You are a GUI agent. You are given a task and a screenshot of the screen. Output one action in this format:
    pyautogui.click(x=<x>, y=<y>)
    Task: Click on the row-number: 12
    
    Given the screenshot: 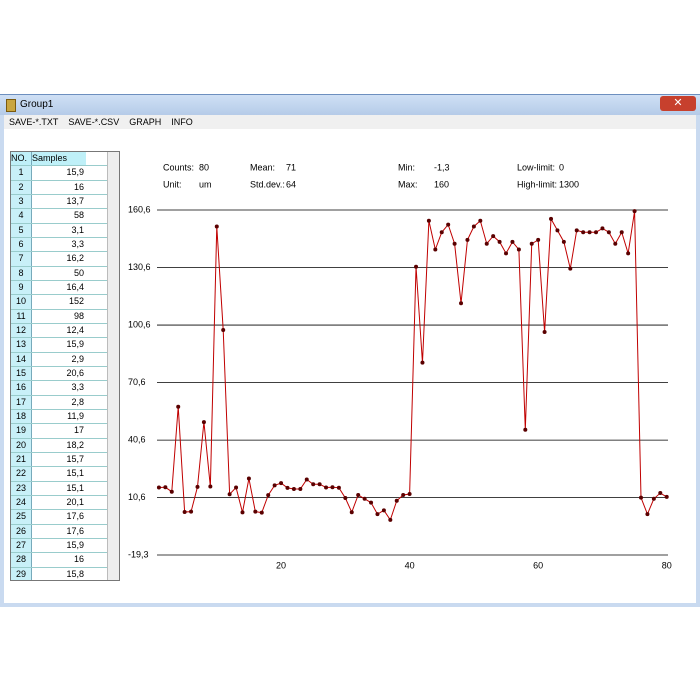 What is the action you would take?
    pyautogui.click(x=21, y=330)
    